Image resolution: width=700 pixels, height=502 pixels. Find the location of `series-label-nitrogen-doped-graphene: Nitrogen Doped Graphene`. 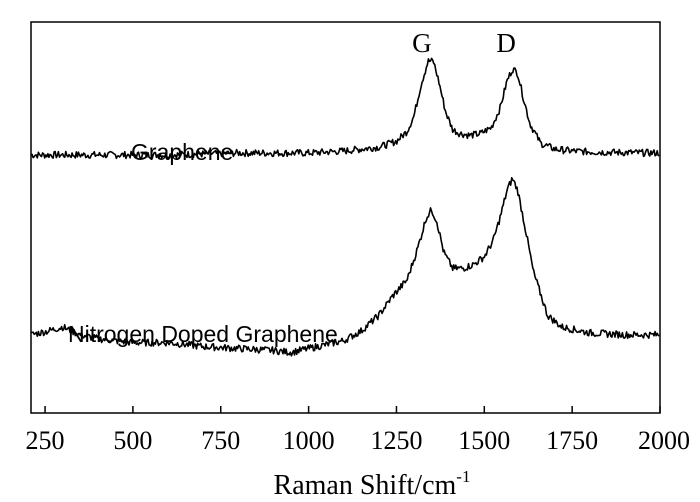

series-label-nitrogen-doped-graphene: Nitrogen Doped Graphene is located at coordinates (203, 334).